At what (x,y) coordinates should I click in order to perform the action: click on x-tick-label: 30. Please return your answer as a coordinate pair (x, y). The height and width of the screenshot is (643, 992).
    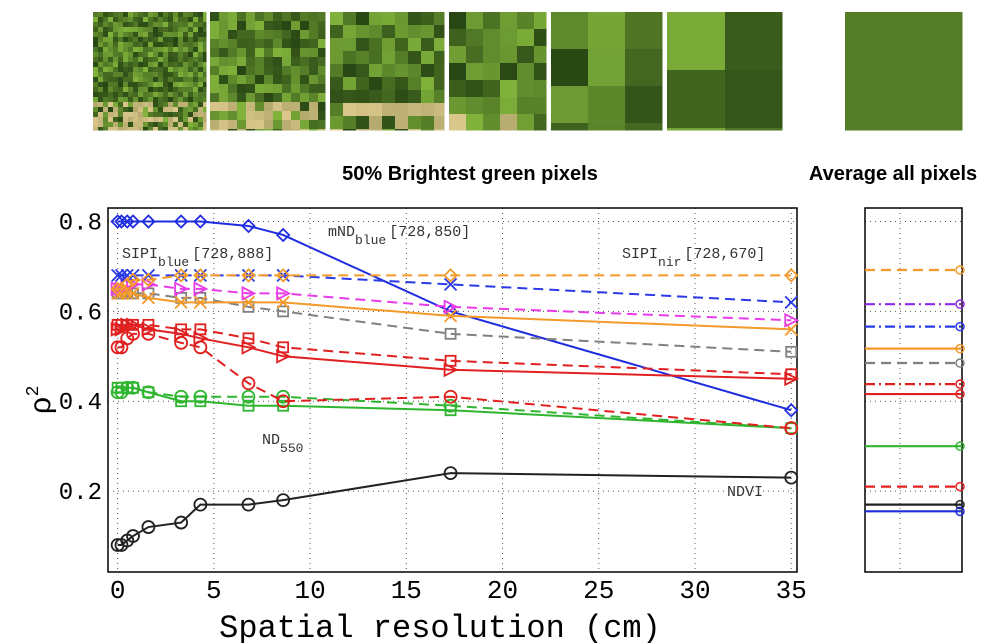
    Looking at the image, I should click on (694, 591).